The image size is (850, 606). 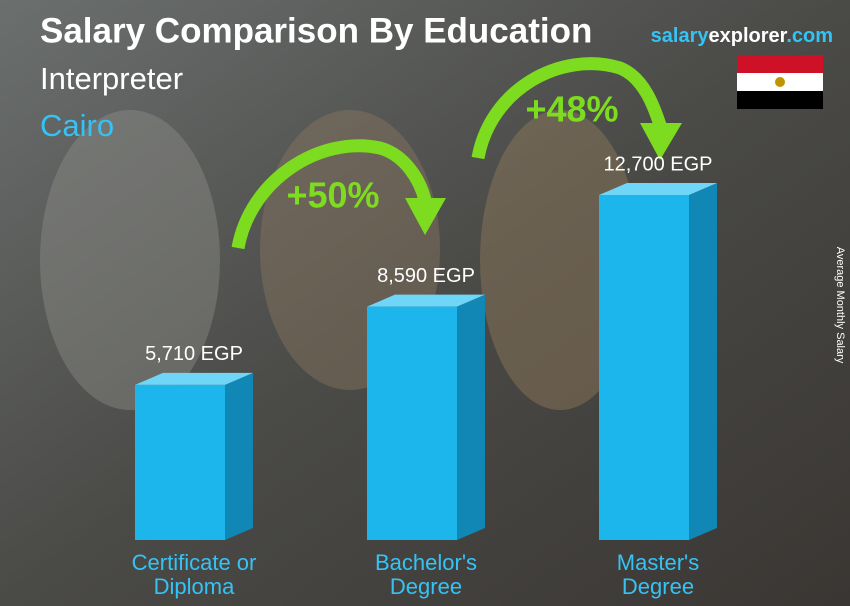 I want to click on y-axis-label: Average Monthly Salary, so click(x=840, y=305).